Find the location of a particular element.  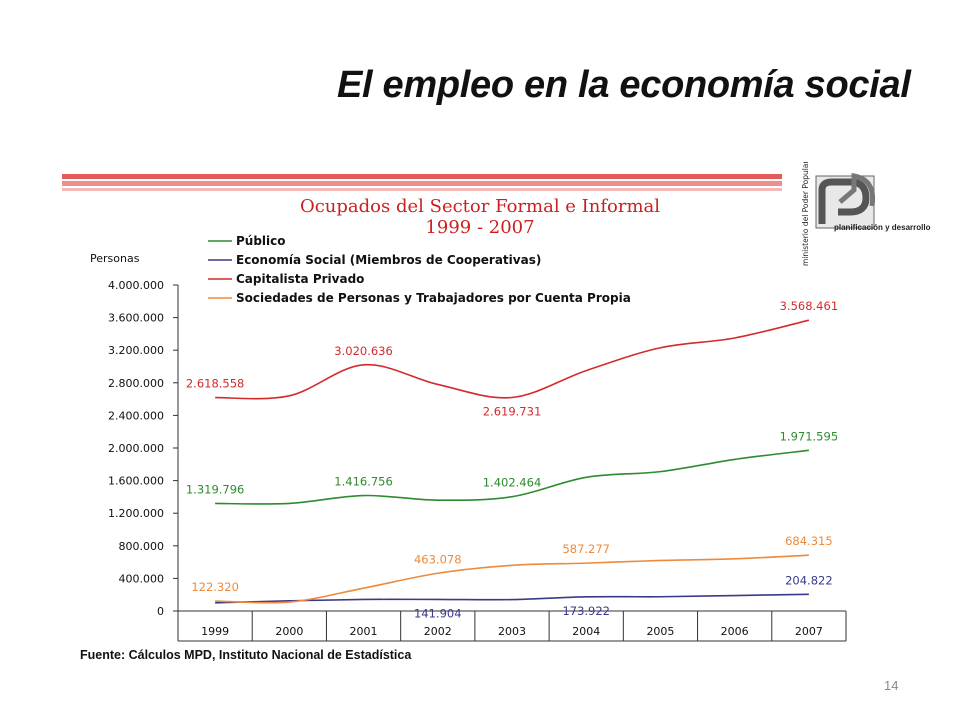

legend-label-capitalista: Capitalista Privado is located at coordinates (300, 279).